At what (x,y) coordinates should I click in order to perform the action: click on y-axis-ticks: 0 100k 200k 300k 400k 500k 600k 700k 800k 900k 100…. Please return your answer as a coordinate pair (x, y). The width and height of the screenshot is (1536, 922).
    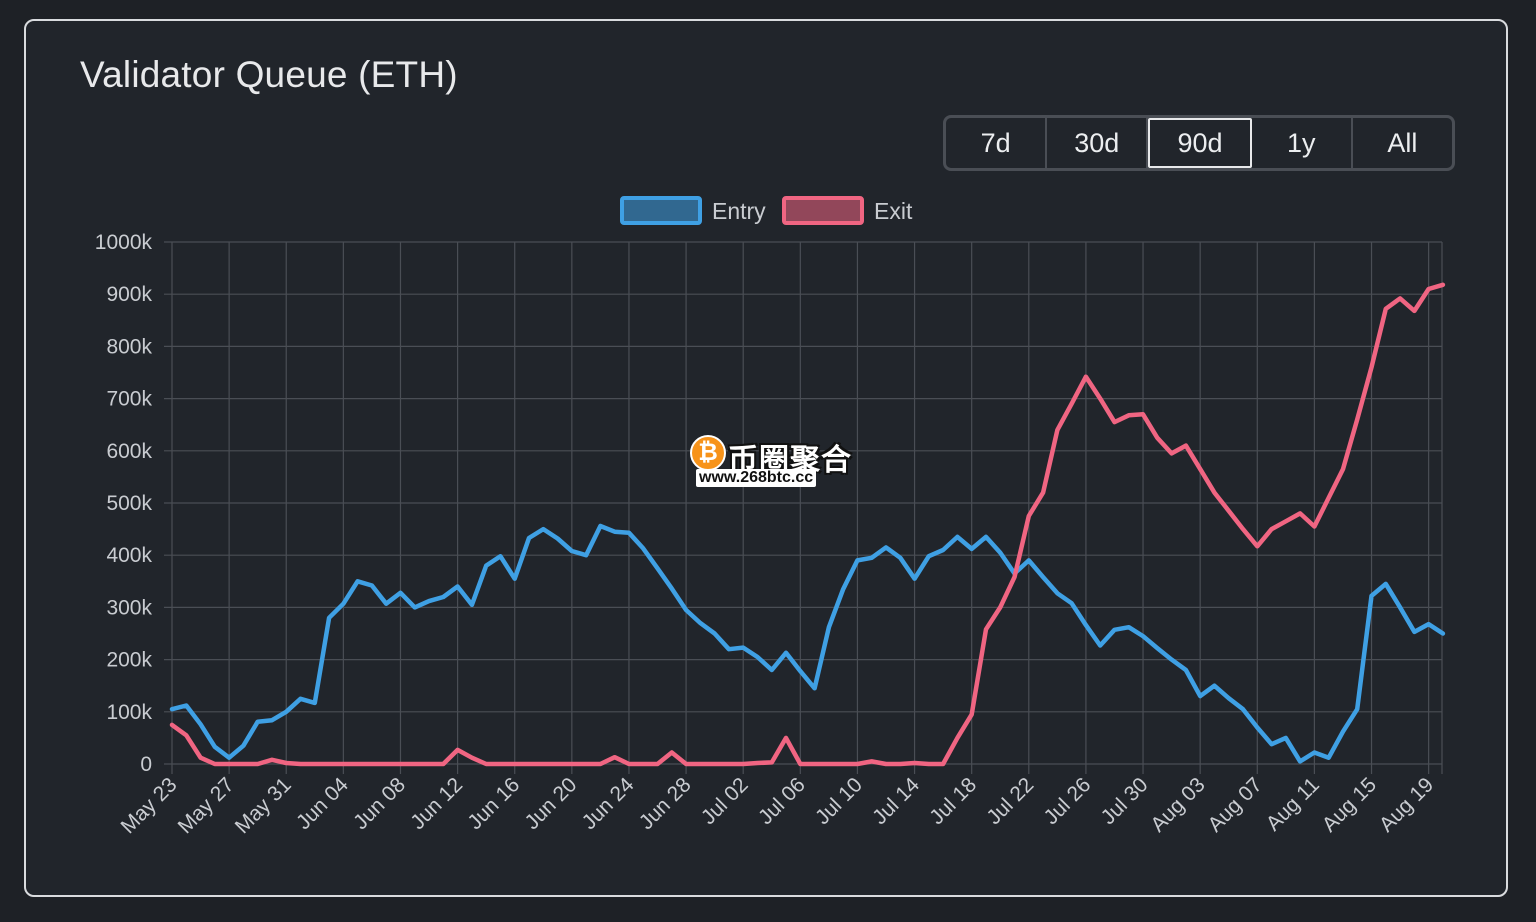
    Looking at the image, I should click on (124, 503).